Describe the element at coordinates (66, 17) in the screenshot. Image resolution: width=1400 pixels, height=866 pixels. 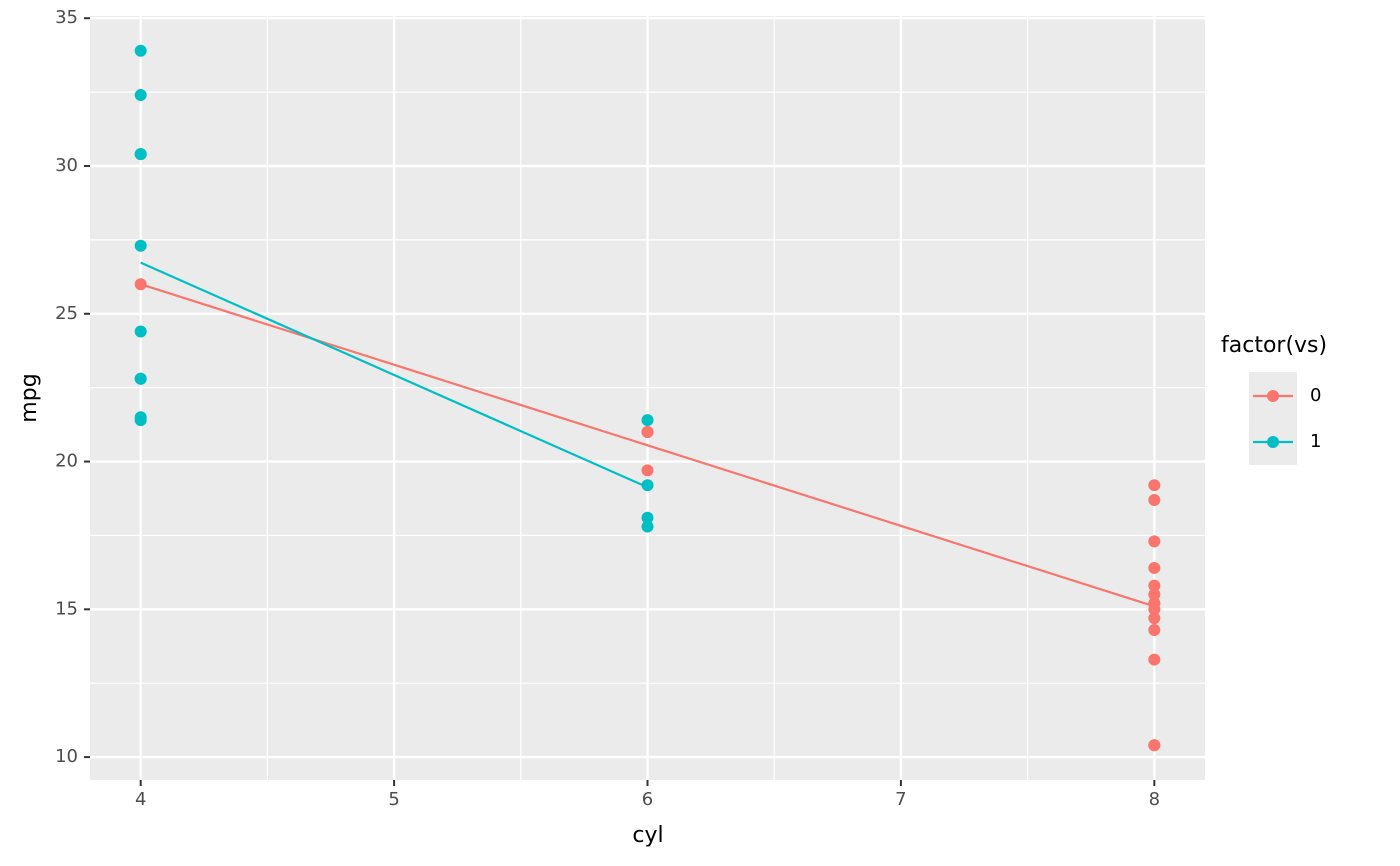
I see `y-tick-label: 35` at that location.